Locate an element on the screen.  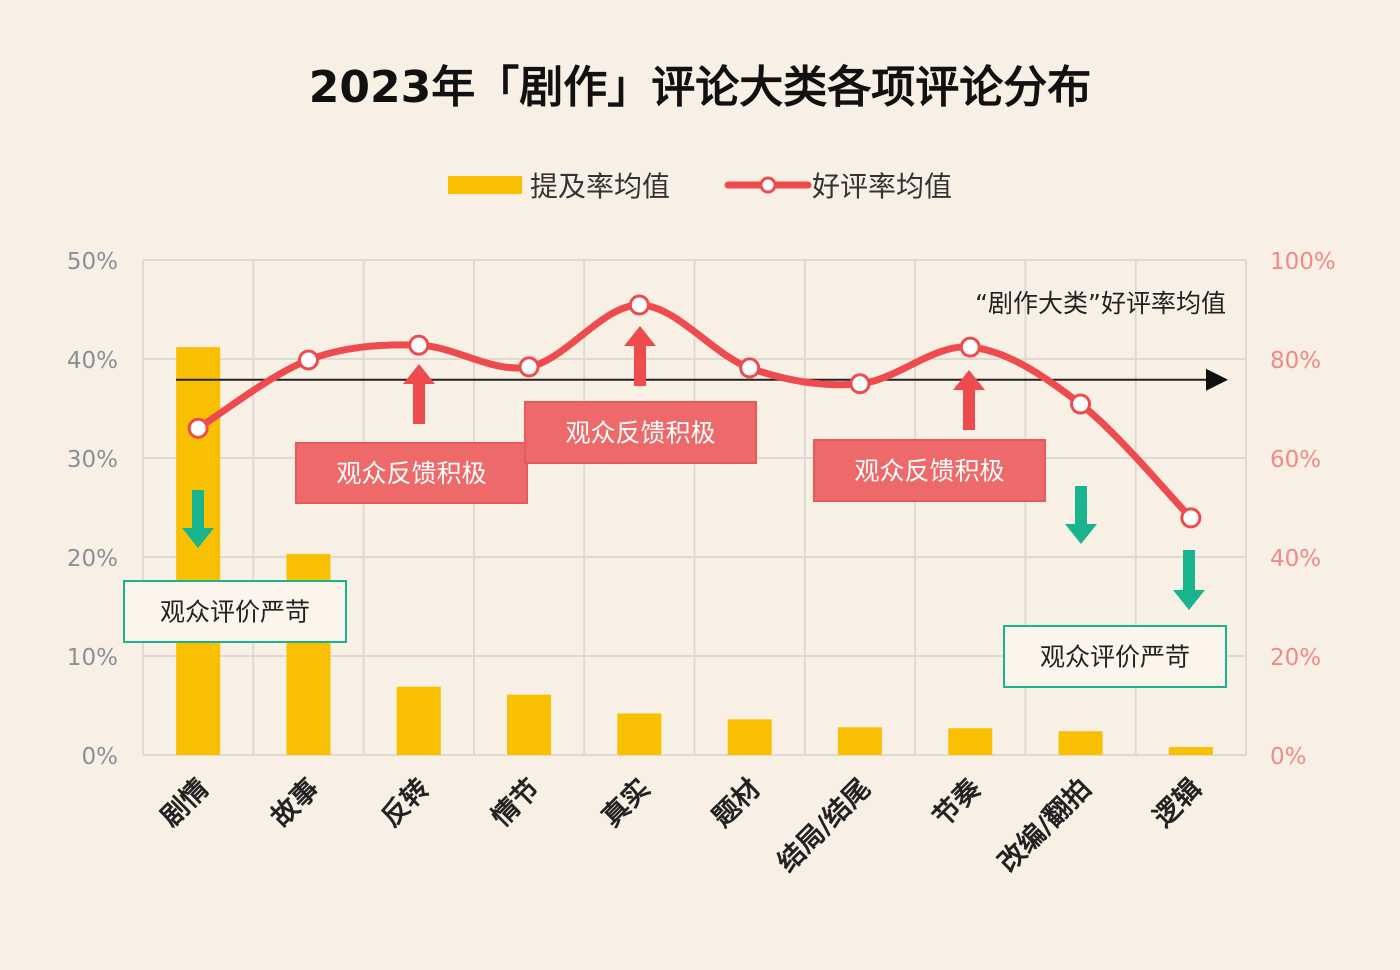
right-axis-tick: 0% is located at coordinates (1288, 757).